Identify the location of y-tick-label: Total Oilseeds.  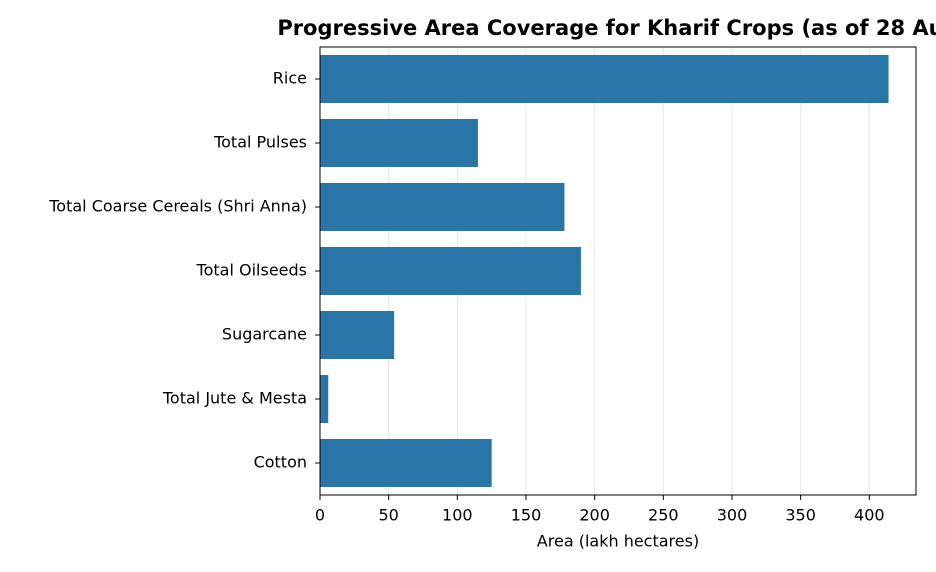
(251, 270).